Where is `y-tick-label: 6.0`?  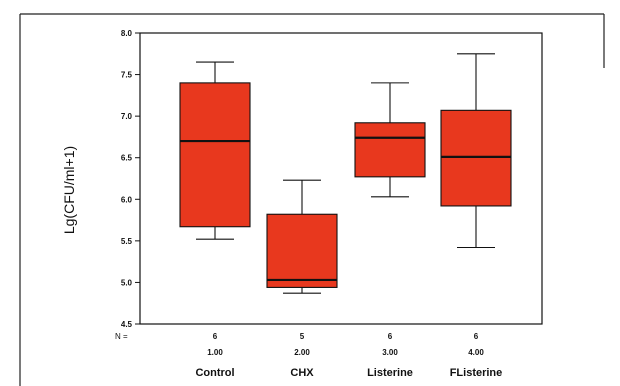
y-tick-label: 6.0 is located at coordinates (127, 199).